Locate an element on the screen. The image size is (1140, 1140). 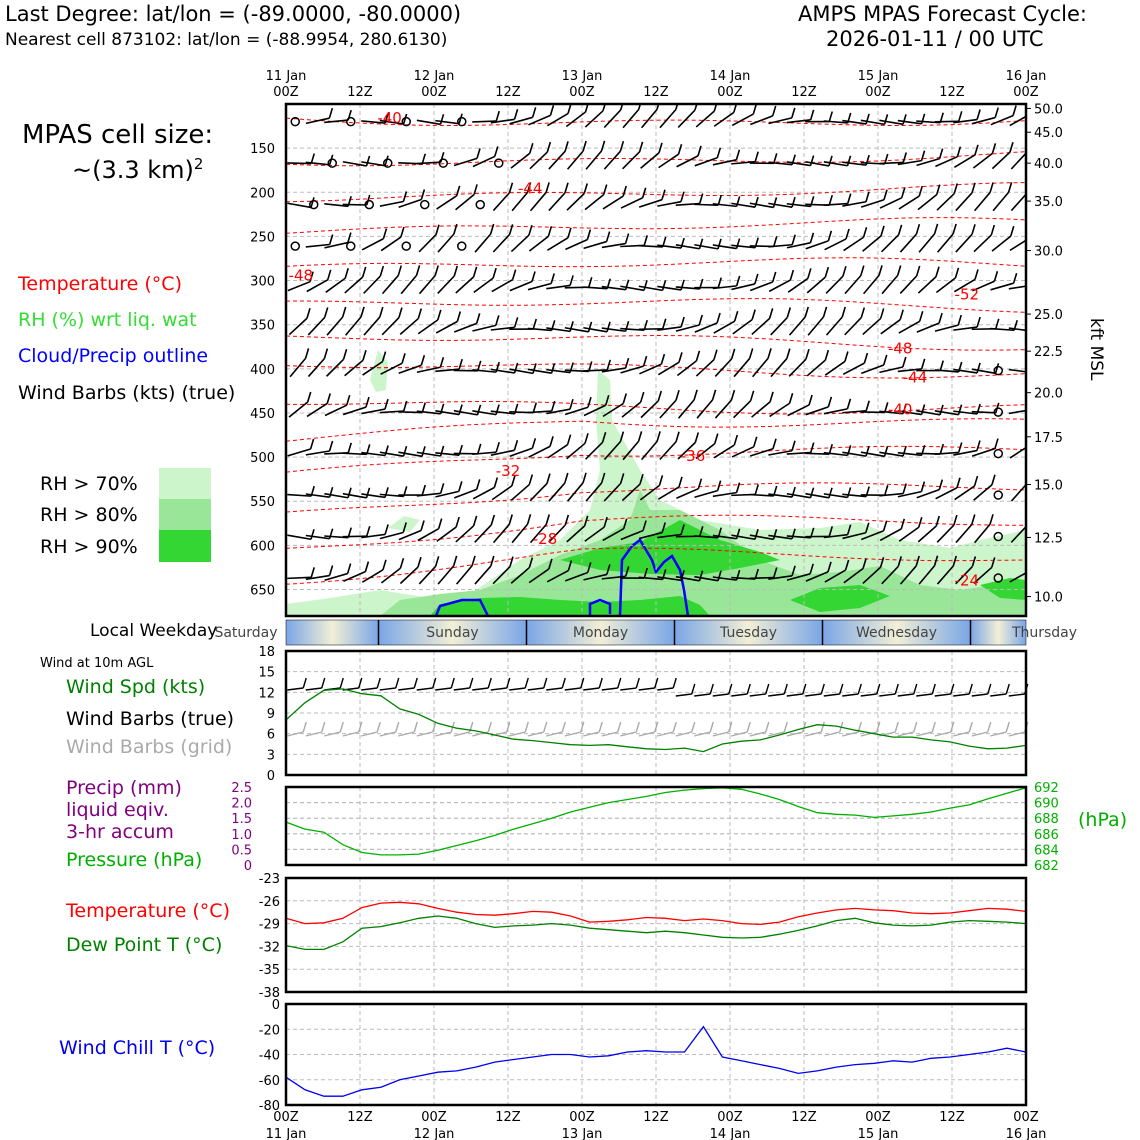
wind-speed-tick: 18 is located at coordinates (266, 652).